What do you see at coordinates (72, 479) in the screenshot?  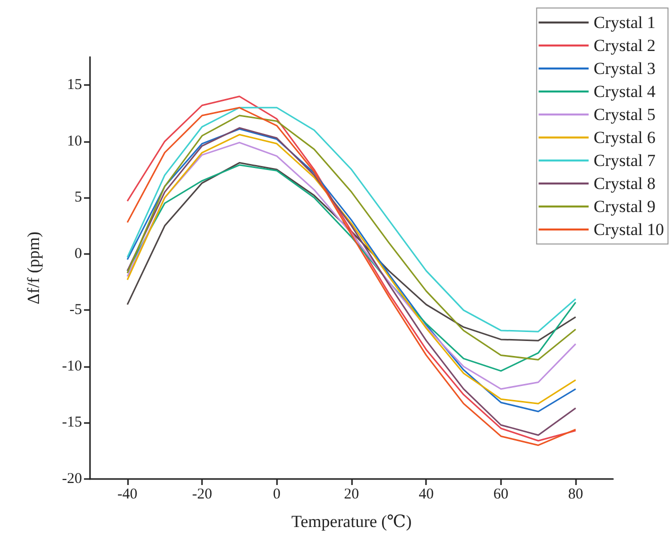 I see `y-tick-label: -20` at bounding box center [72, 479].